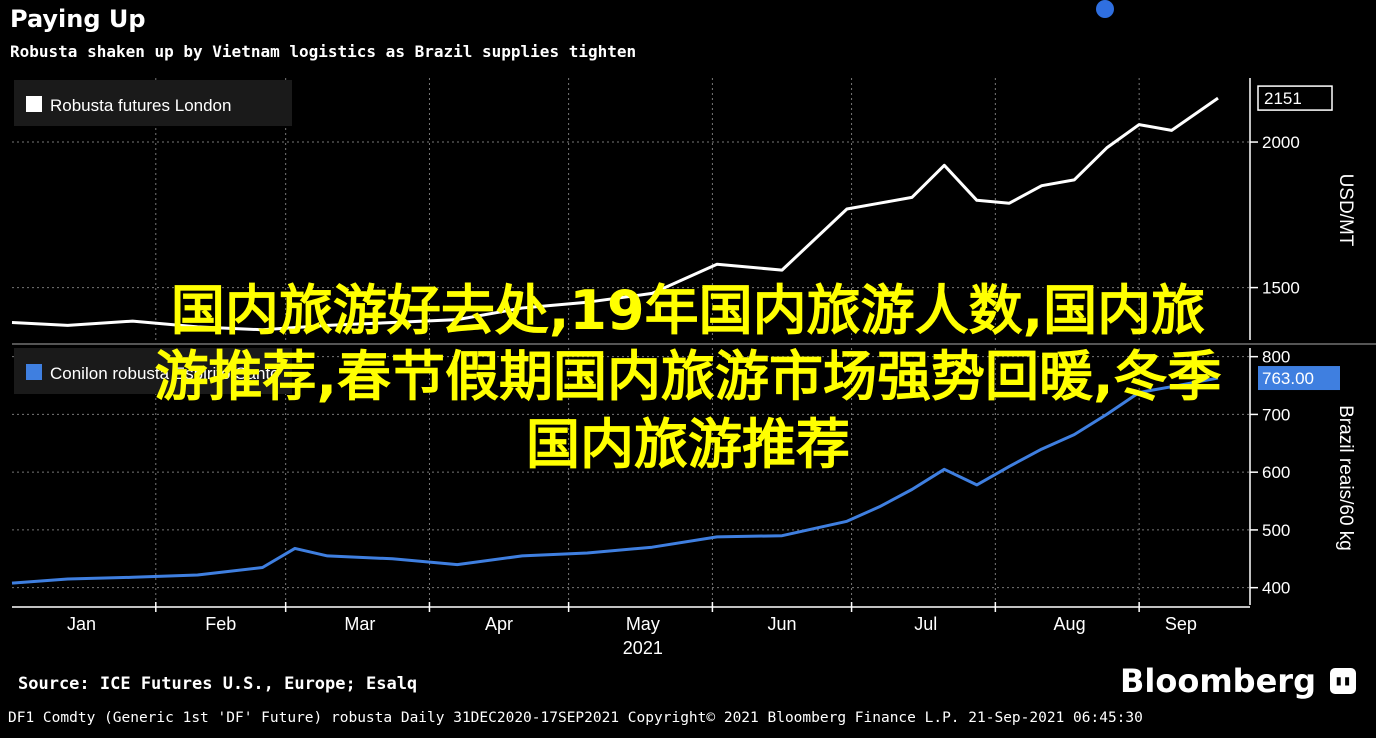 This screenshot has width=1376, height=738. Describe the element at coordinates (643, 624) in the screenshot. I see `x-tick-label: May` at that location.